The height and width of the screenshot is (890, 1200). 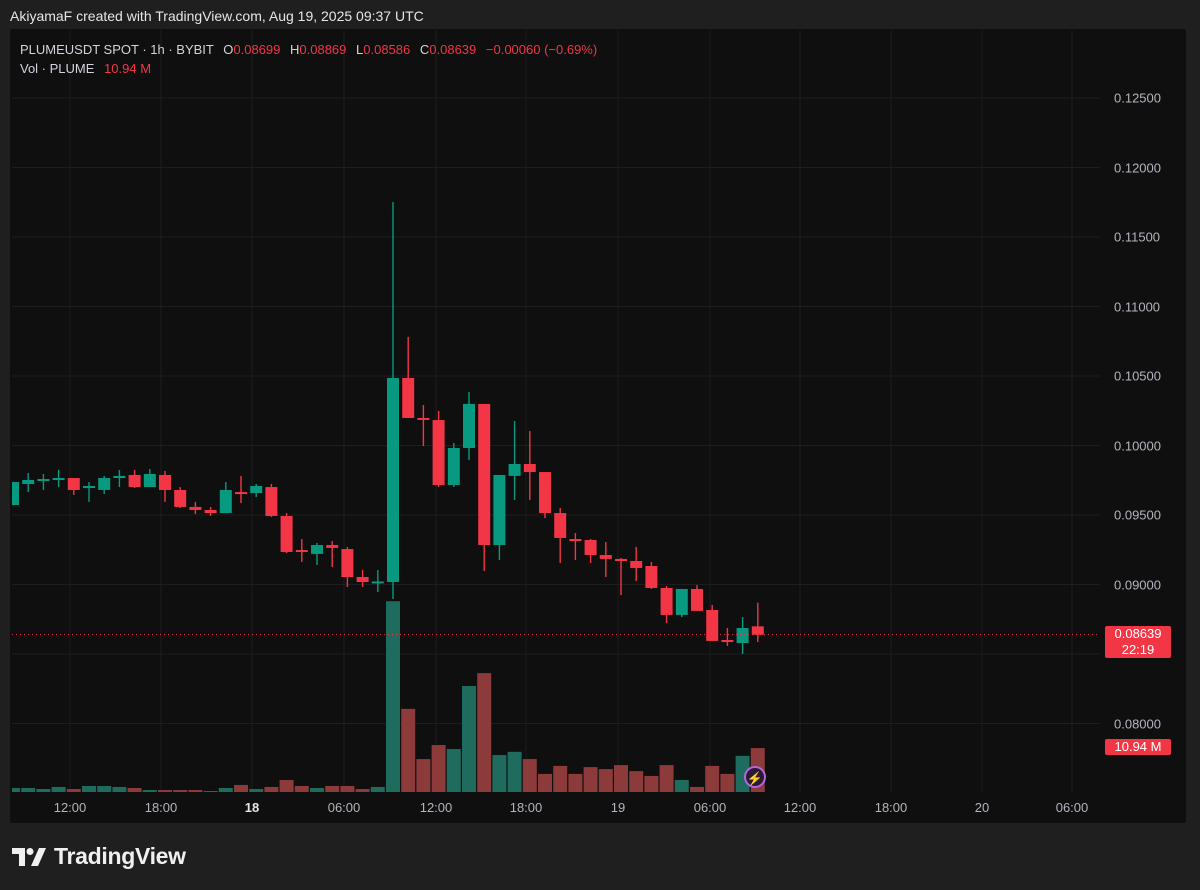 I want to click on low-value: 0.08586, so click(x=387, y=49).